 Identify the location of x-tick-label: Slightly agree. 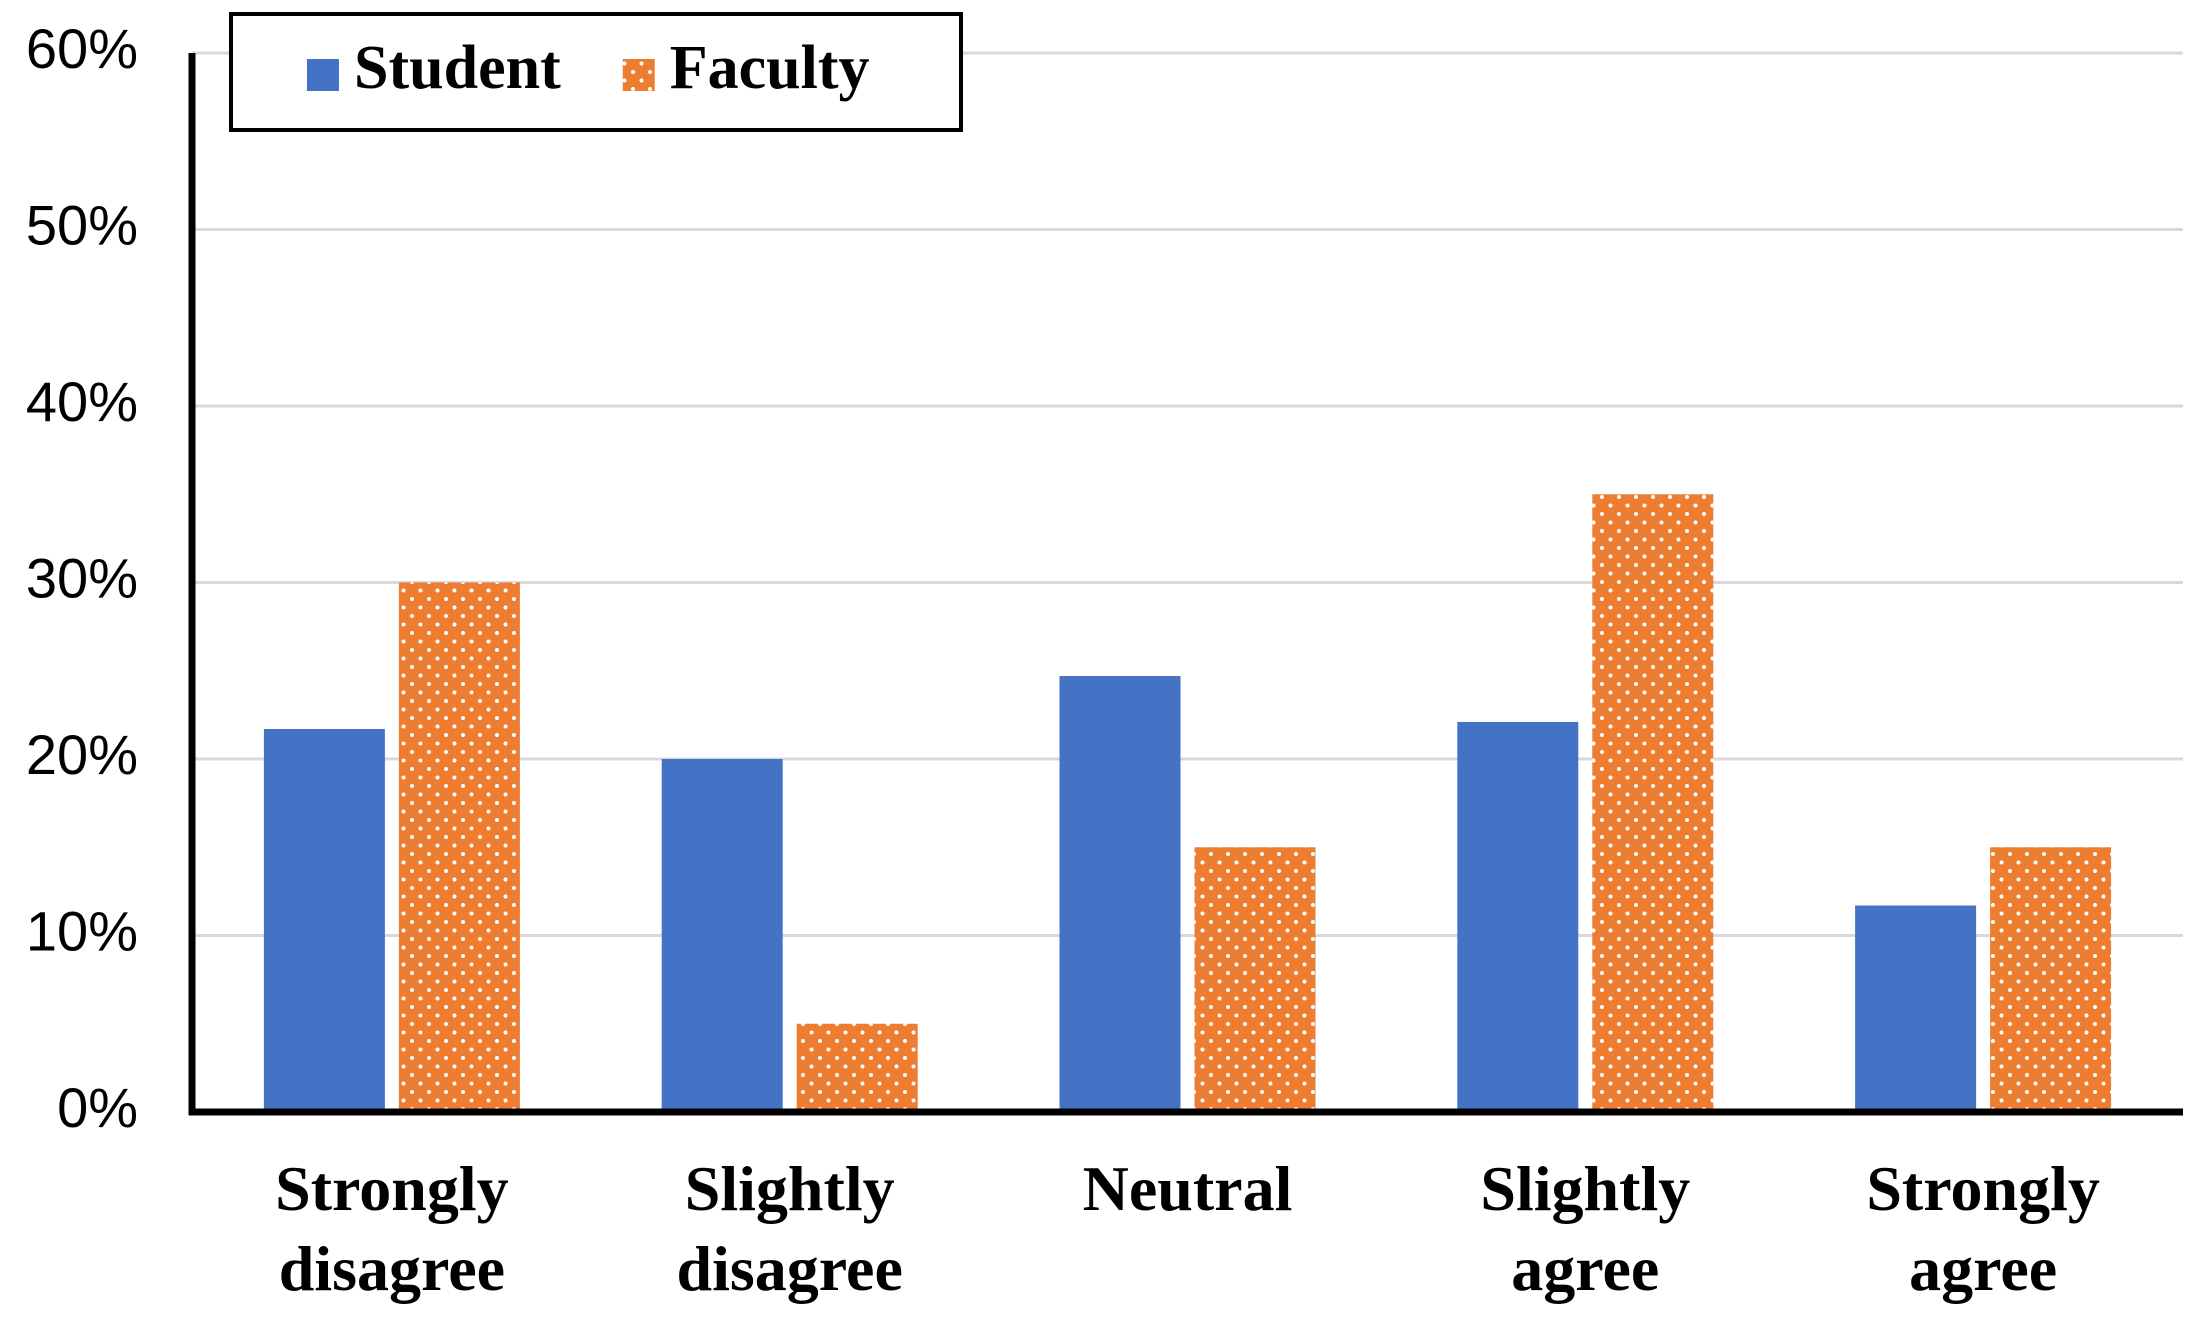
(1585, 1228).